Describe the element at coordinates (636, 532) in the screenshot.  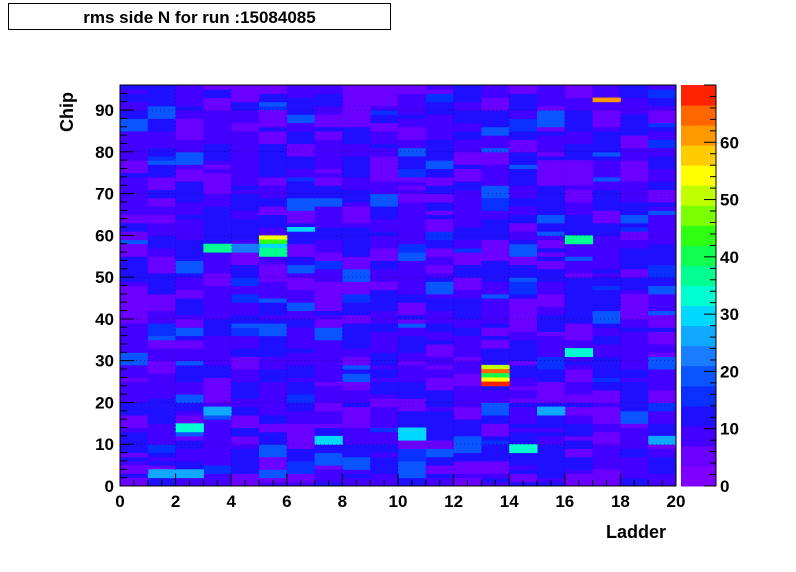
I see `x-axis-label: Ladder` at that location.